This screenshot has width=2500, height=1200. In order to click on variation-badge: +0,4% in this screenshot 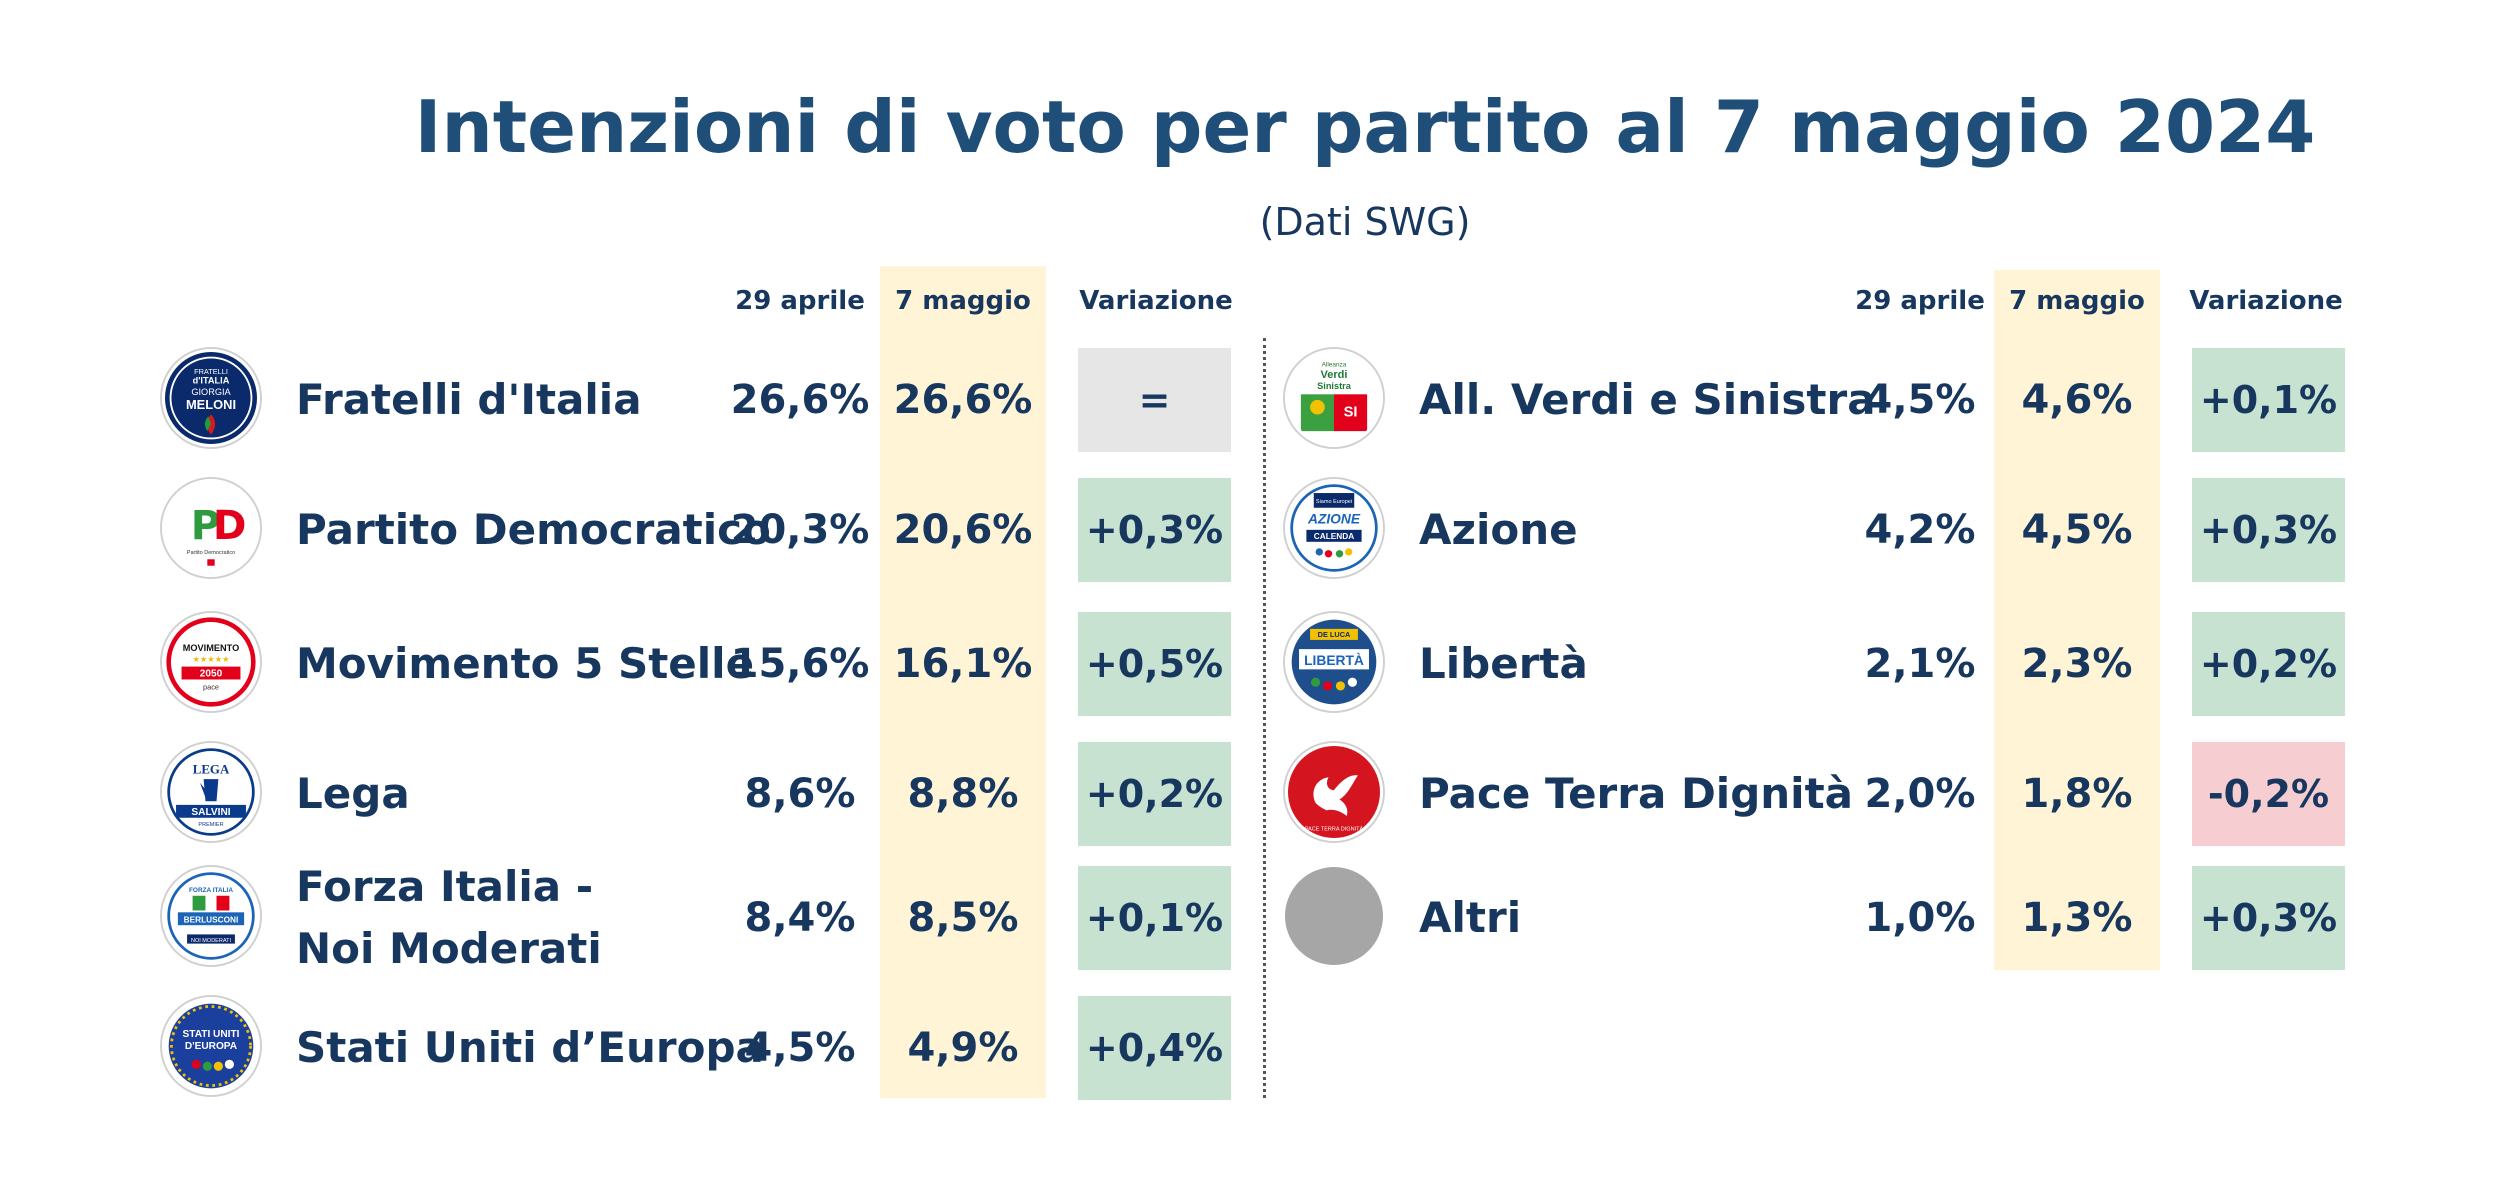, I will do `click(1154, 1048)`.